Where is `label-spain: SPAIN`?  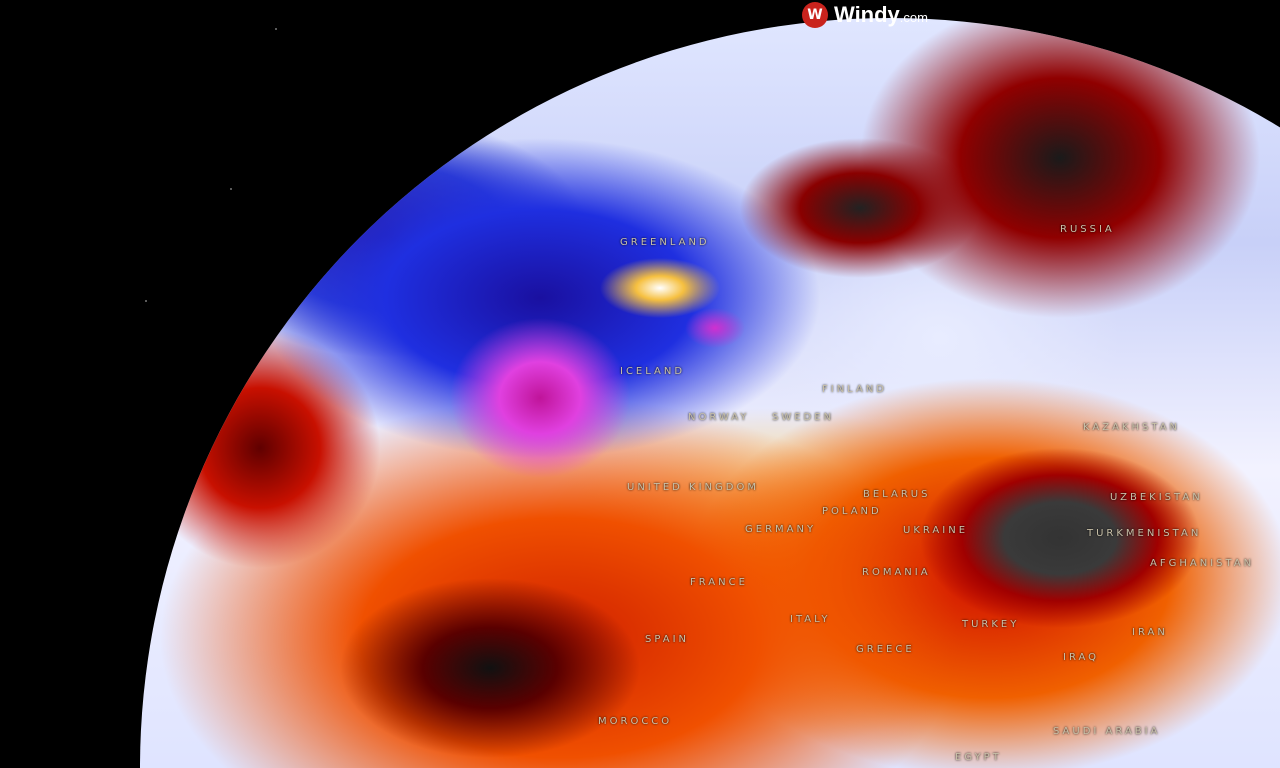 label-spain: SPAIN is located at coordinates (667, 639).